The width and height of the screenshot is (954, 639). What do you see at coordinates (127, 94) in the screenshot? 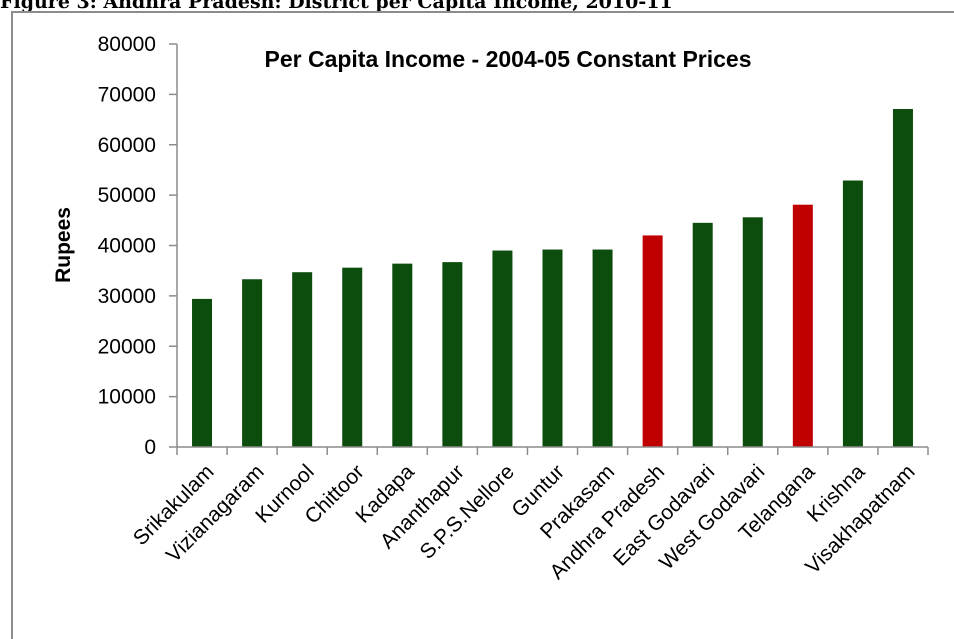
I see `y-tick-label: 70000` at bounding box center [127, 94].